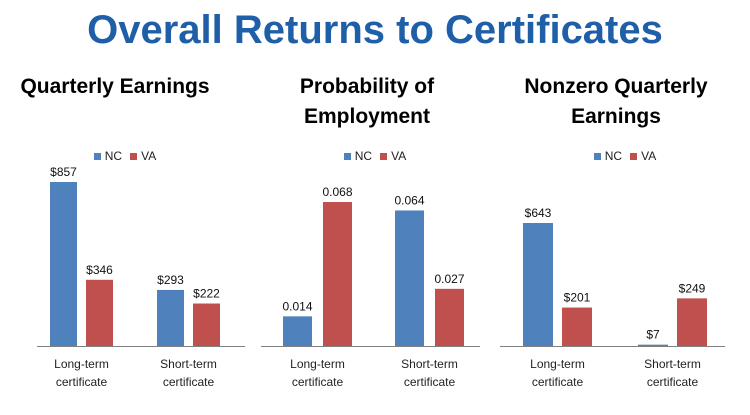 This screenshot has width=750, height=415. What do you see at coordinates (653, 335) in the screenshot?
I see `data-label: $7` at bounding box center [653, 335].